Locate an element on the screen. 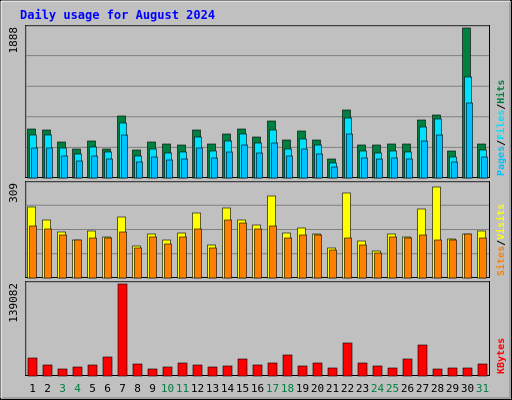  x-tick-label: 5 is located at coordinates (92, 388).